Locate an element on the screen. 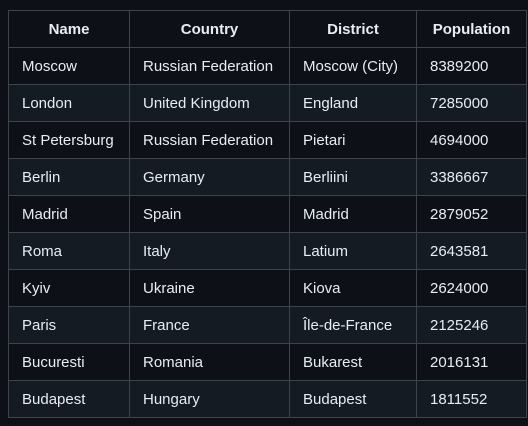 The width and height of the screenshot is (528, 426). cell-country: Hungary is located at coordinates (209, 399).